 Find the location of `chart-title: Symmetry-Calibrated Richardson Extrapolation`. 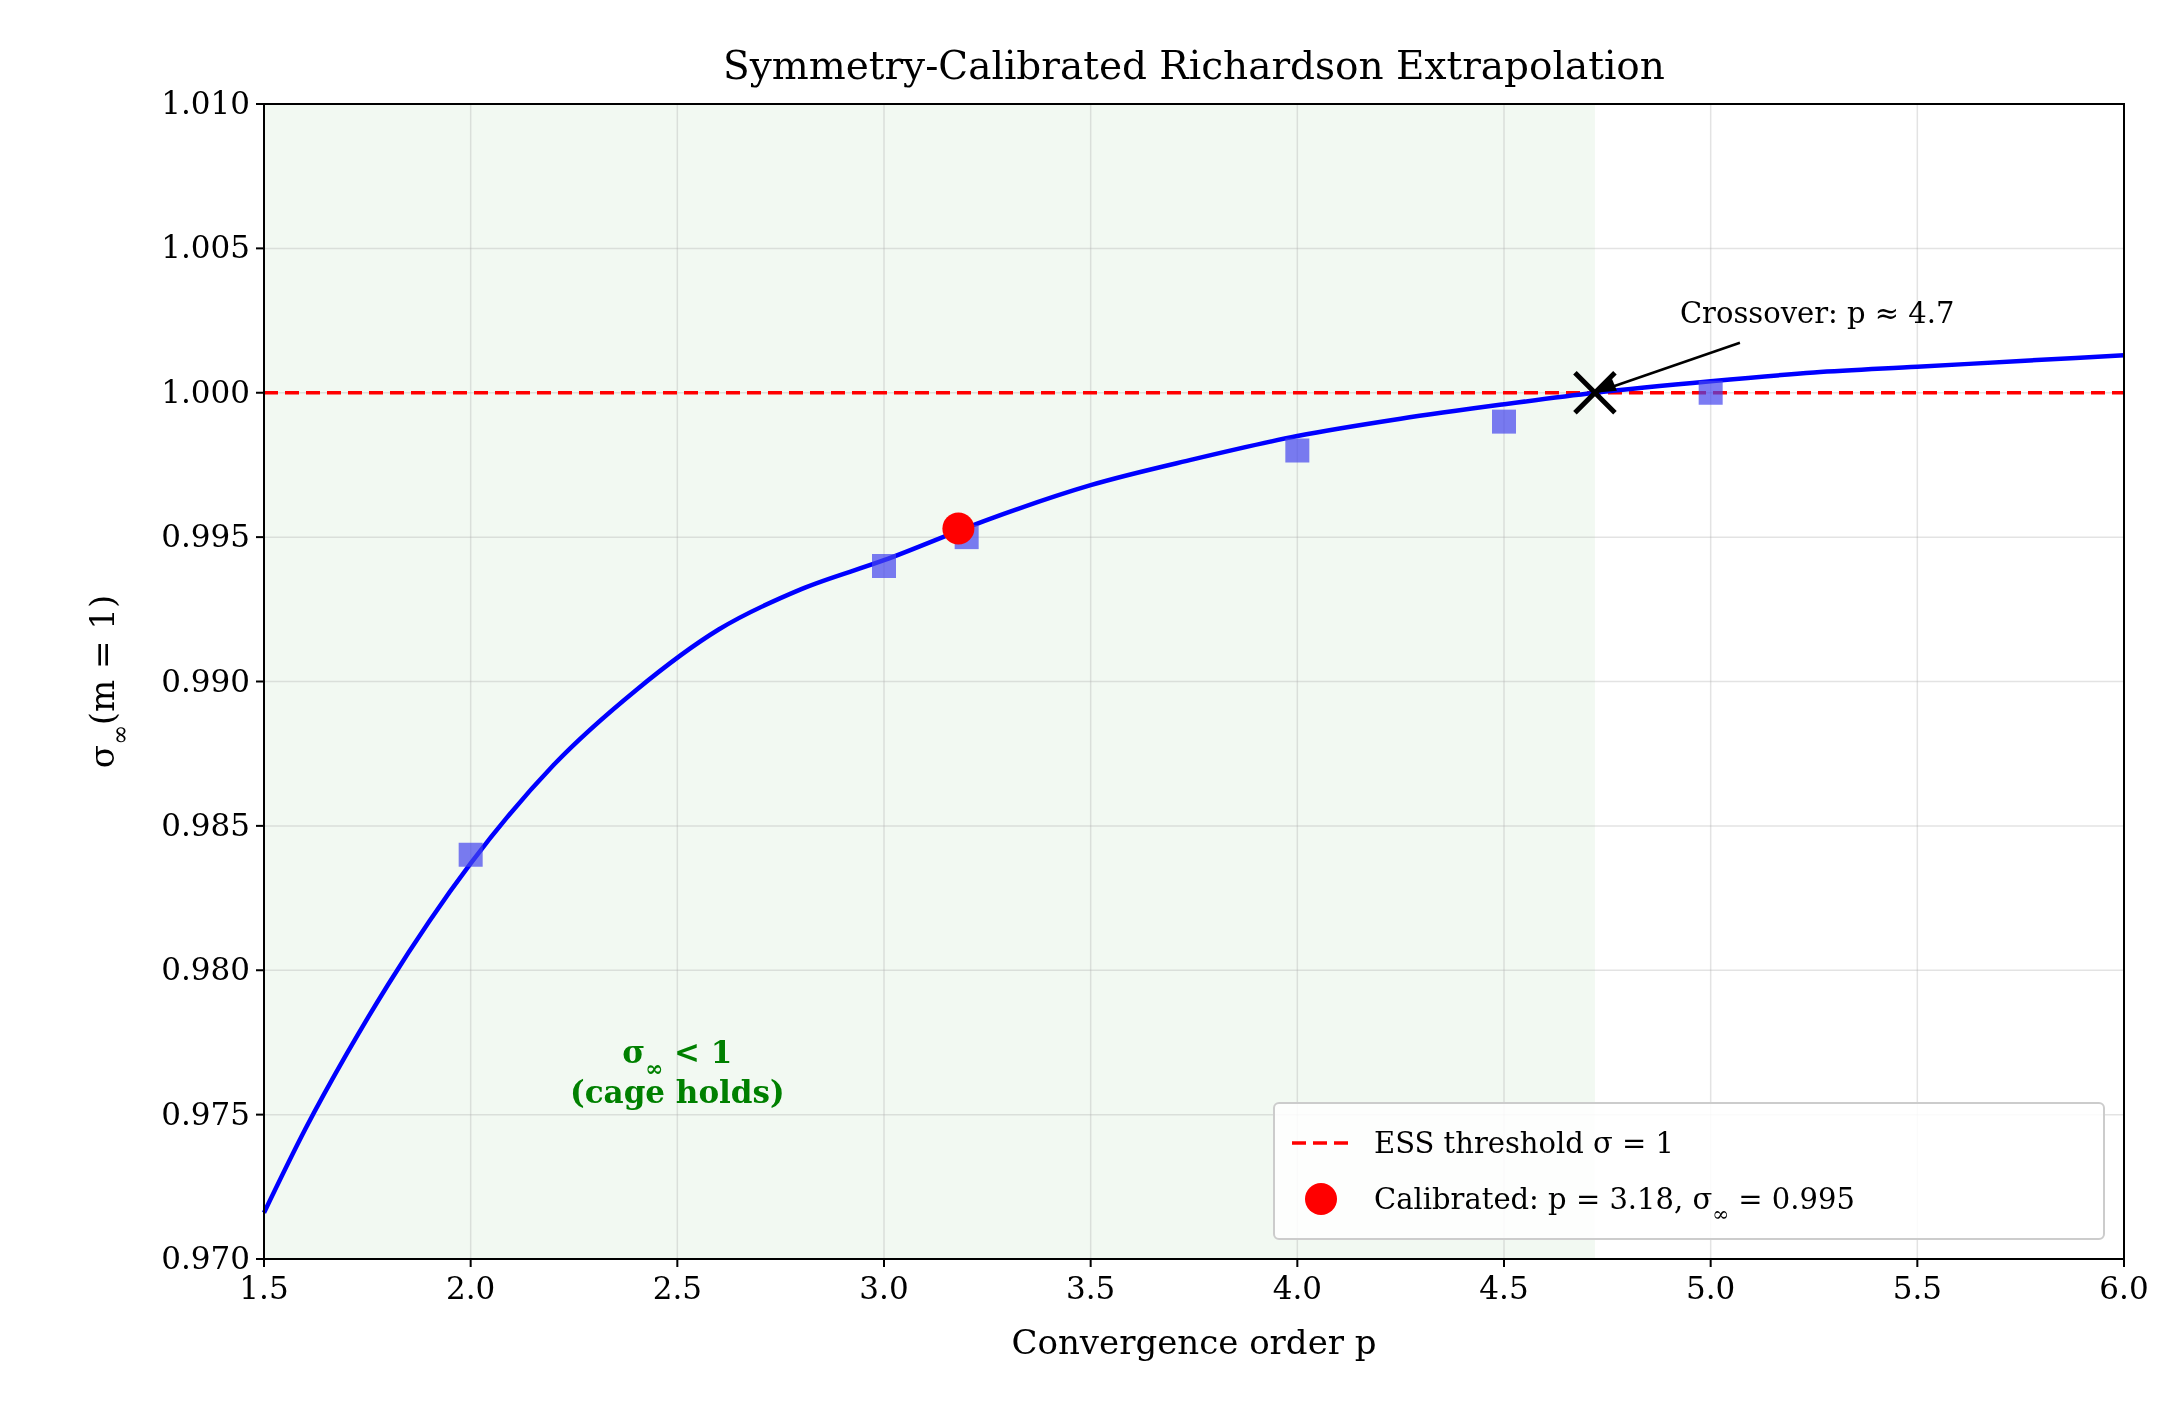

chart-title: Symmetry-Calibrated Richardson Extrapolation is located at coordinates (1194, 65).